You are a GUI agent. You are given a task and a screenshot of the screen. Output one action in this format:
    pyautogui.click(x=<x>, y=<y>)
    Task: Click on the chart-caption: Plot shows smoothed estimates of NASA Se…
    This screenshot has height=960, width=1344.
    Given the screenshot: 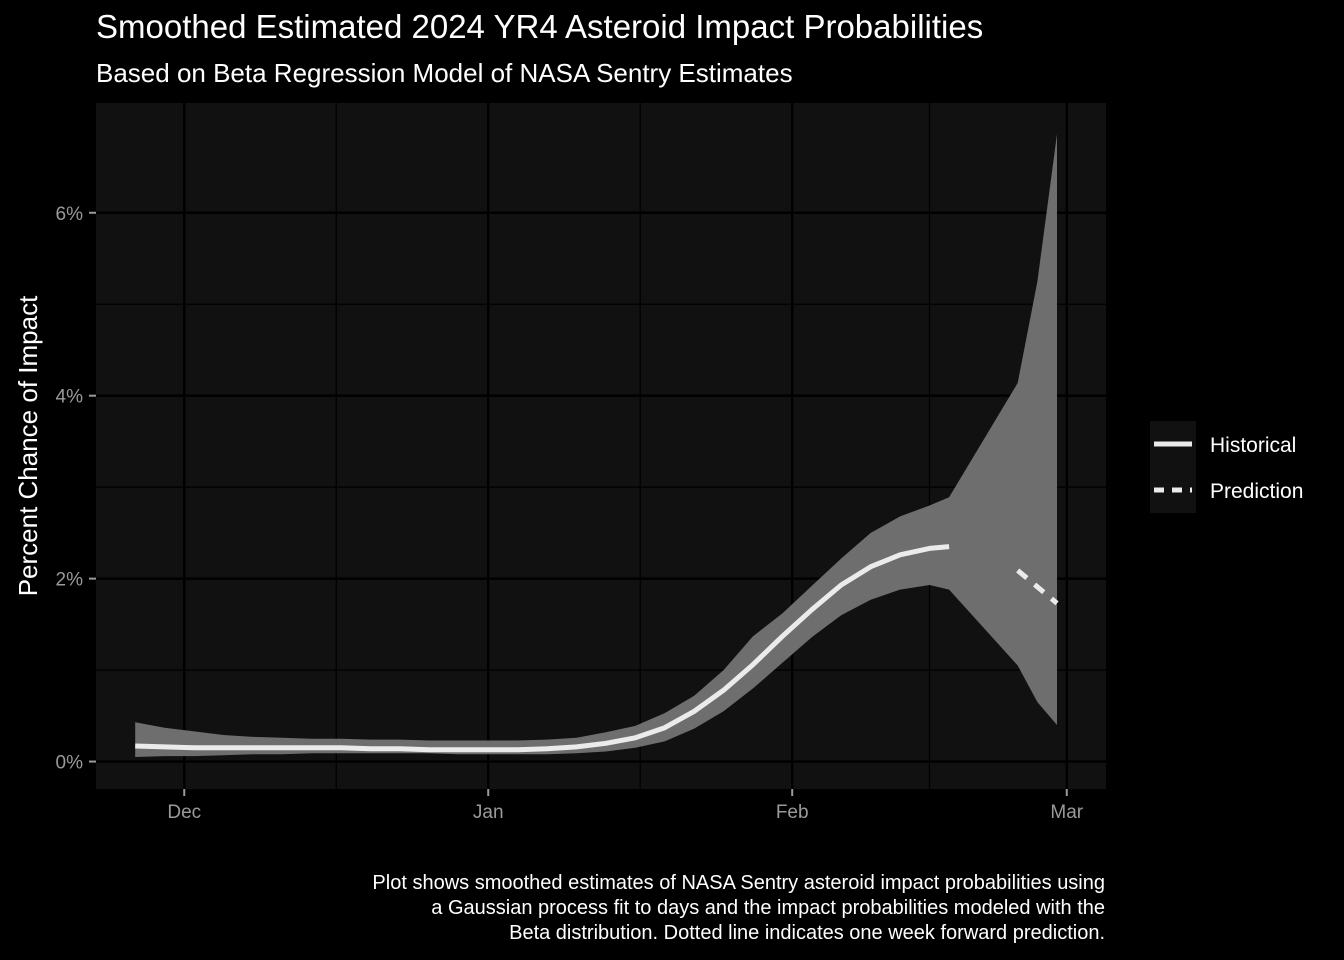 What is the action you would take?
    pyautogui.click(x=655, y=908)
    